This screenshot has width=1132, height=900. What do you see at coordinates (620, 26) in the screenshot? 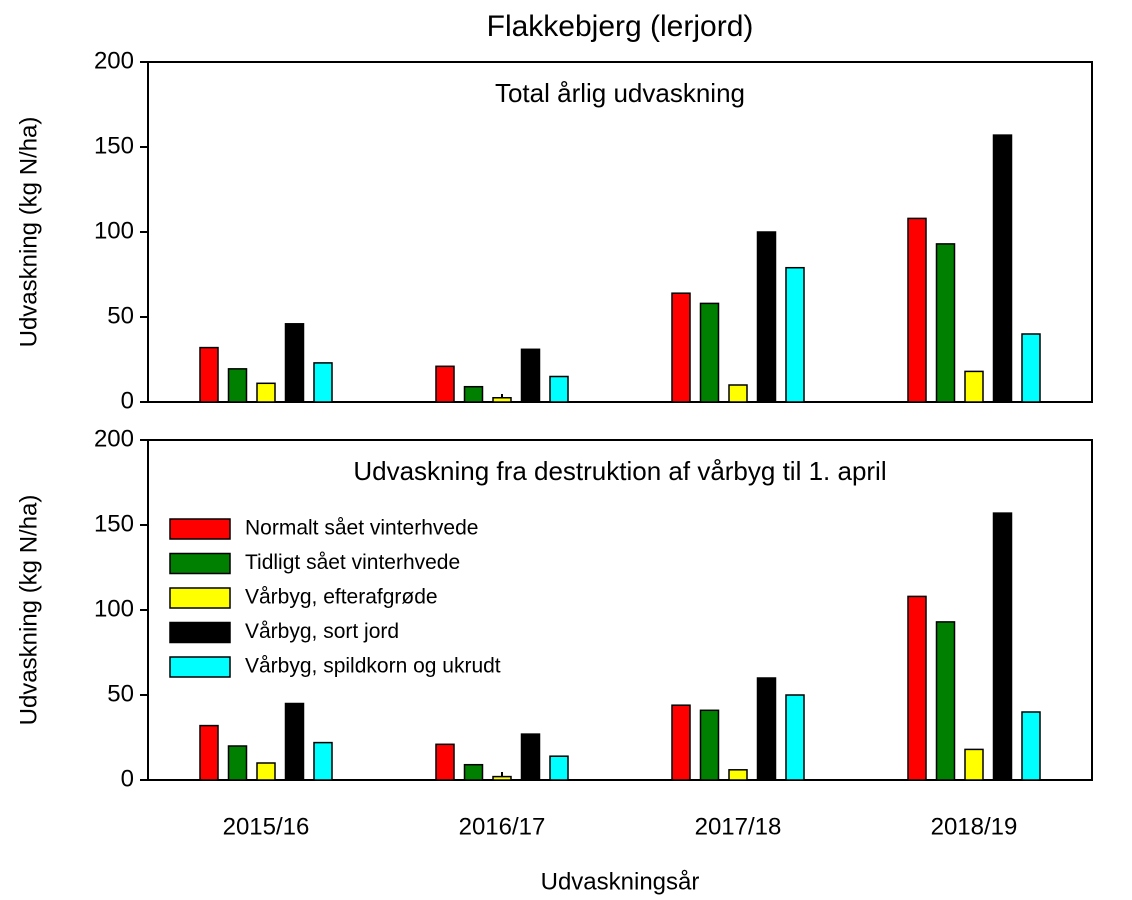
I see `figure-title: Flakkebjerg (lerjord)` at bounding box center [620, 26].